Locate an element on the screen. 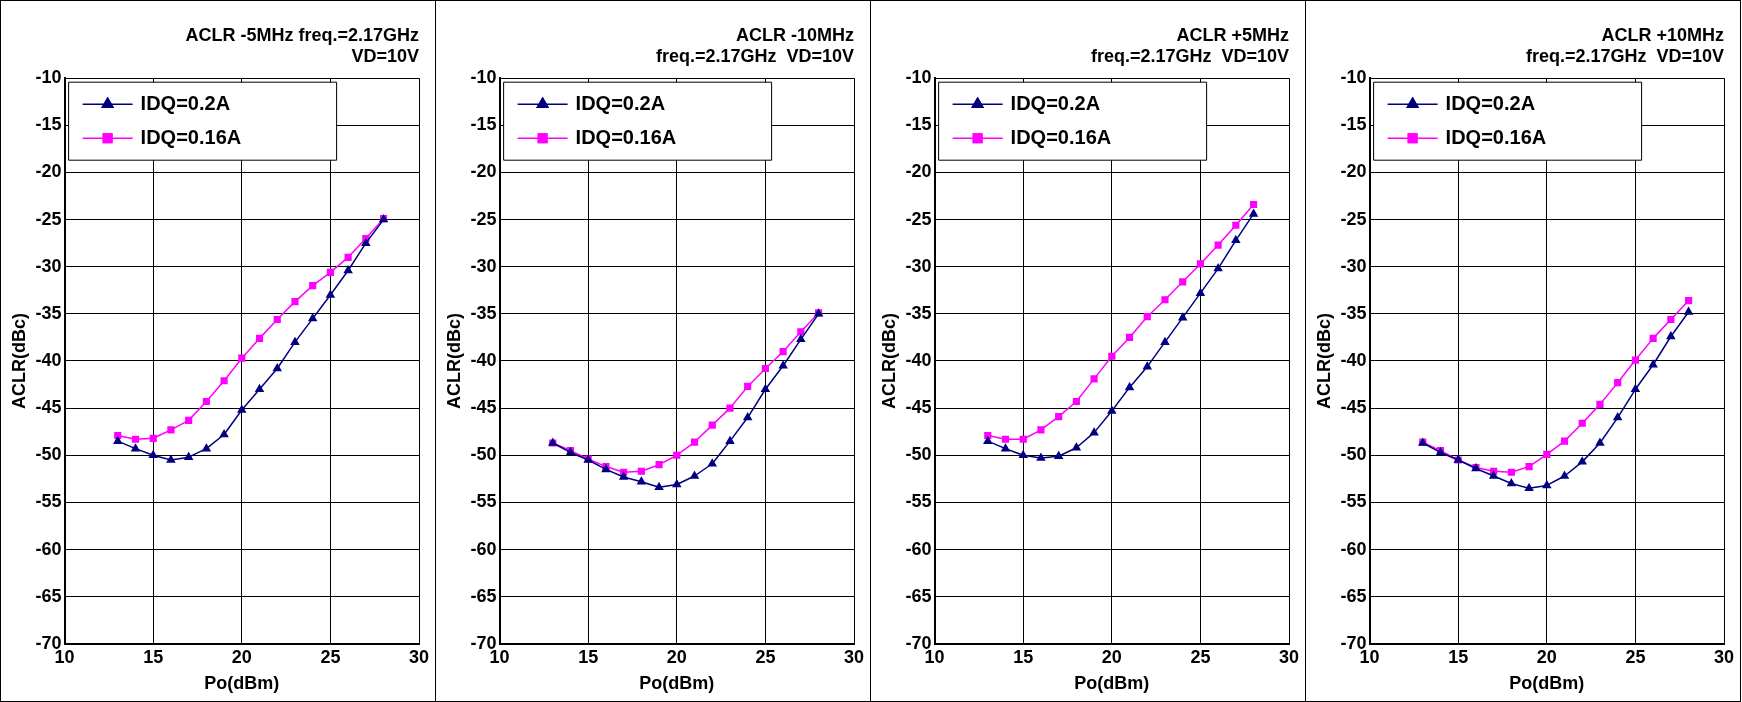  chart-title: ACLR -10MHz freq.=2.17GHz VD=10V is located at coordinates (754, 45).